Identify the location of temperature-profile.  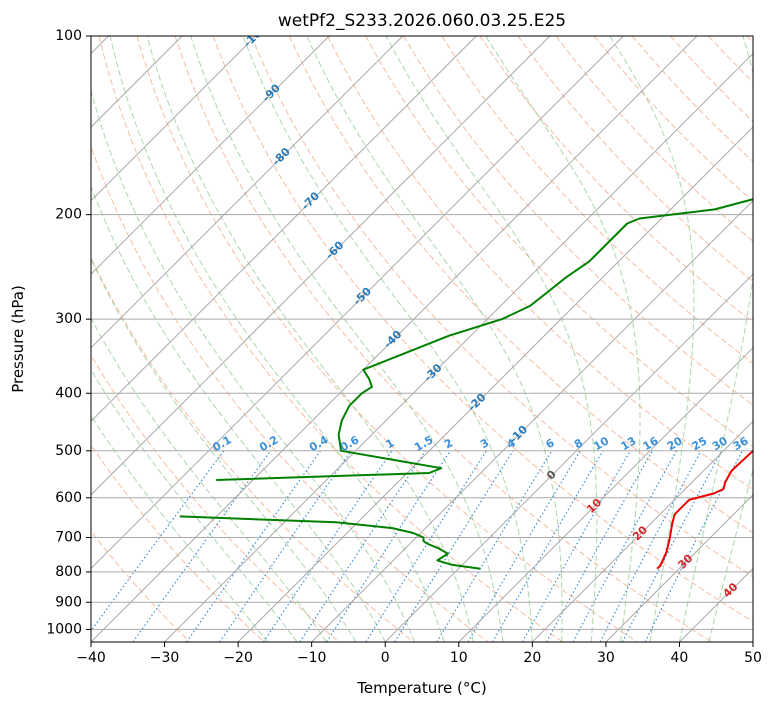
(704, 509).